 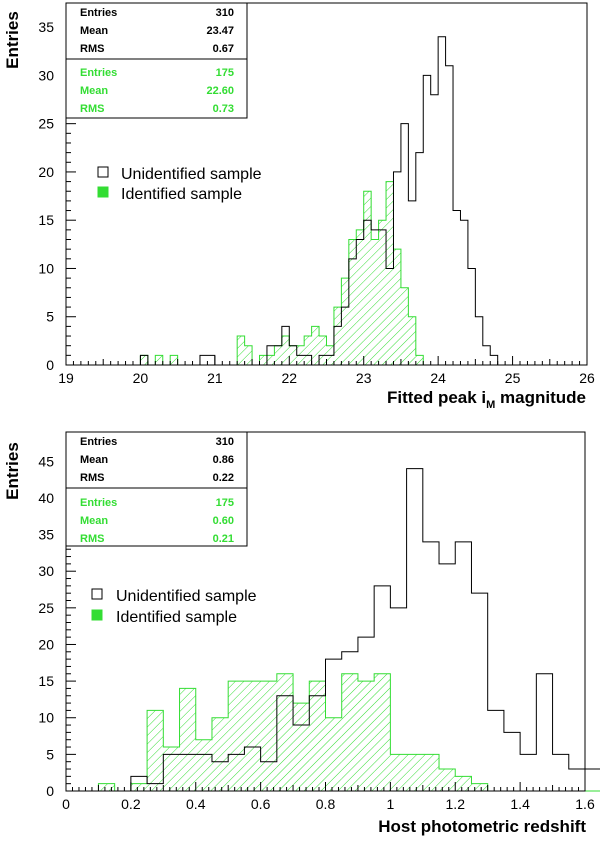 What do you see at coordinates (223, 539) in the screenshot?
I see `stats-rms-value: 0.21` at bounding box center [223, 539].